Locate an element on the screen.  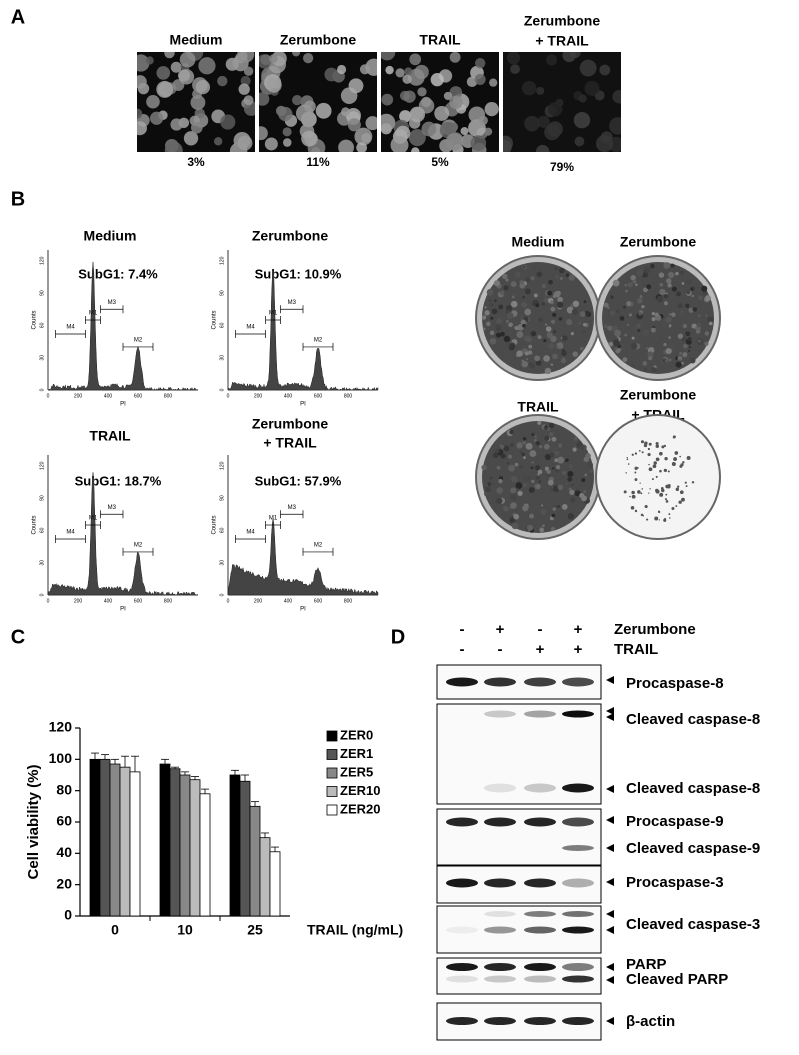
legend-label: ZER20 is located at coordinates (360, 808).